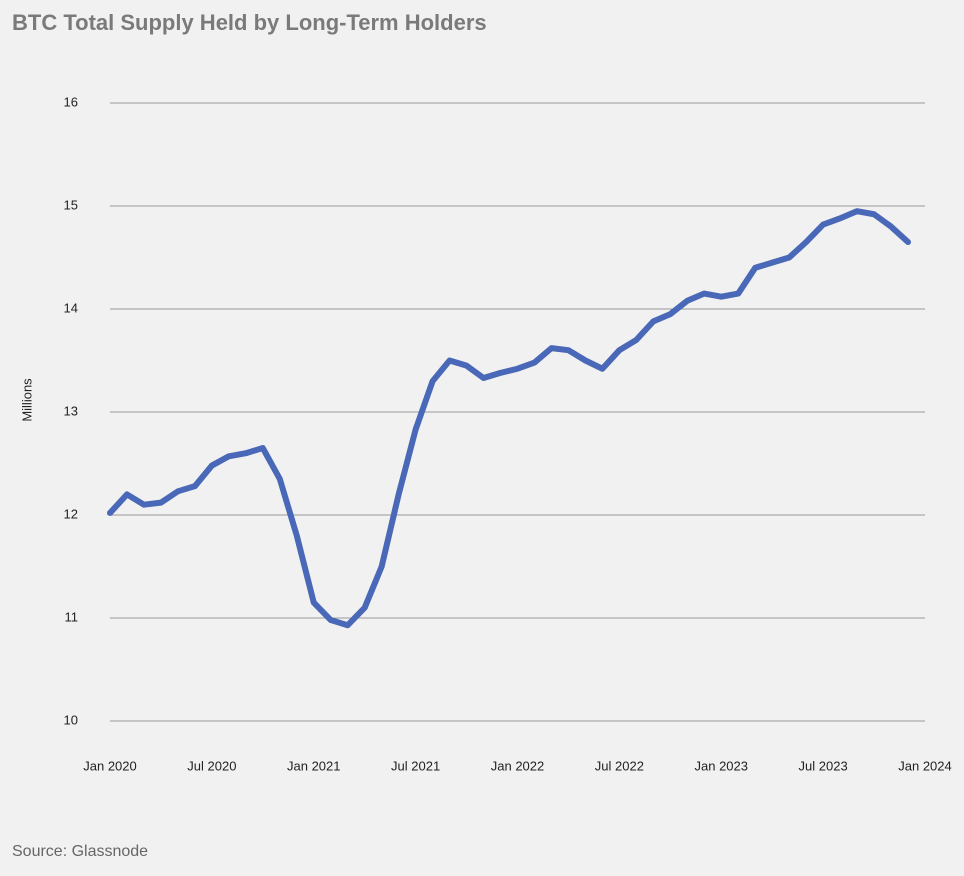  What do you see at coordinates (518, 765) in the screenshot?
I see `x-tick-label: Jan 2022` at bounding box center [518, 765].